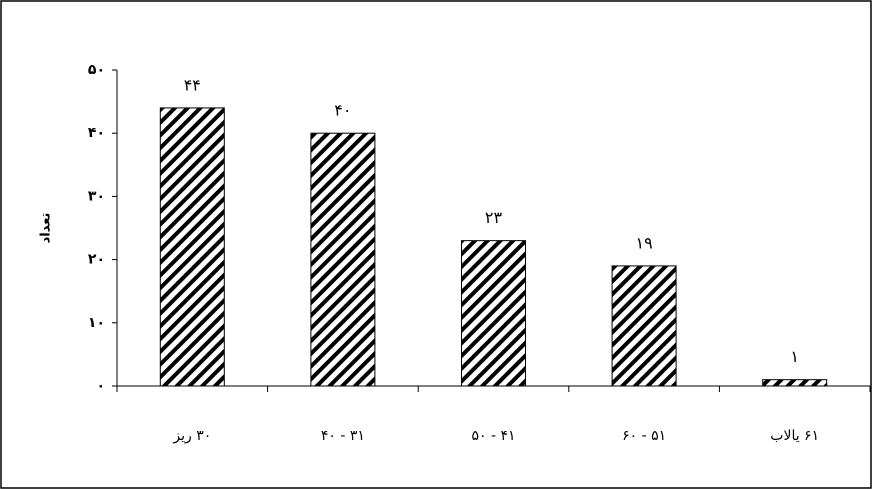 This screenshot has height=489, width=872. Describe the element at coordinates (794, 356) in the screenshot. I see `value-label: ۱` at that location.